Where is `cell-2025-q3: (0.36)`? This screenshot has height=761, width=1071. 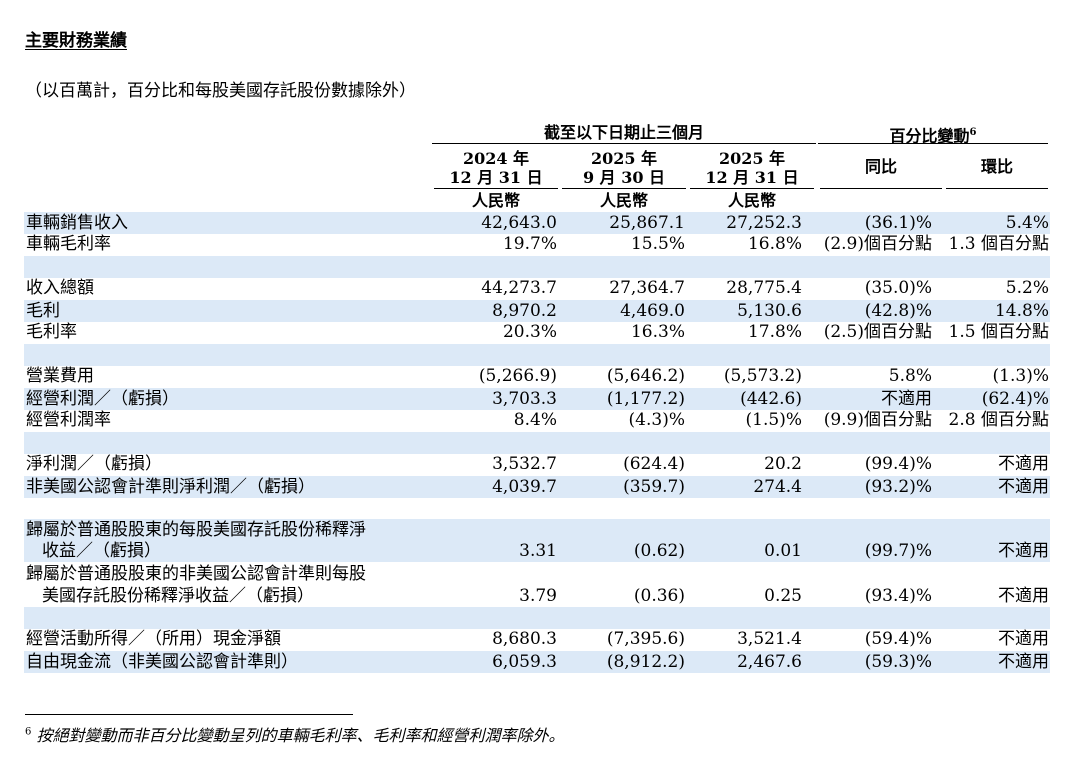
cell-2025-q3: (0.36) is located at coordinates (659, 596).